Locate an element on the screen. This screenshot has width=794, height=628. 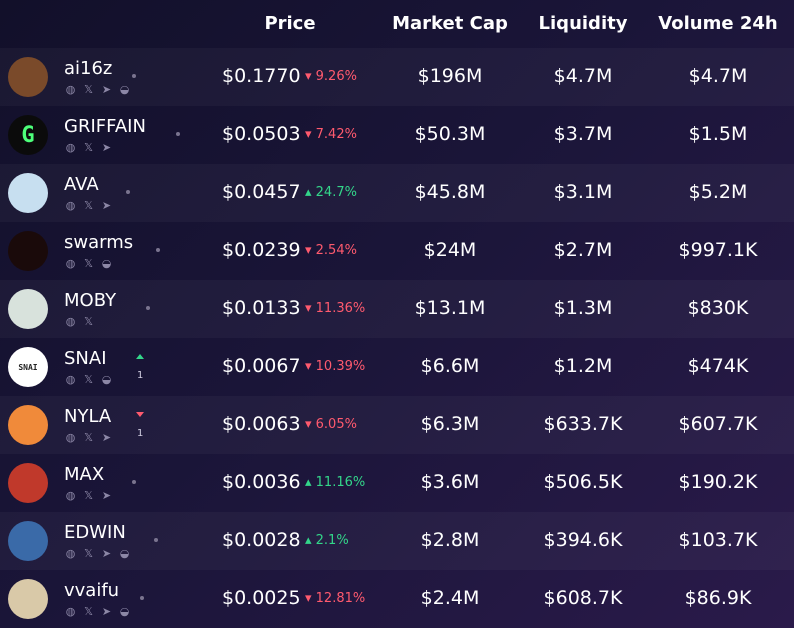
liquidity-value: $2.7M is located at coordinates (583, 250).